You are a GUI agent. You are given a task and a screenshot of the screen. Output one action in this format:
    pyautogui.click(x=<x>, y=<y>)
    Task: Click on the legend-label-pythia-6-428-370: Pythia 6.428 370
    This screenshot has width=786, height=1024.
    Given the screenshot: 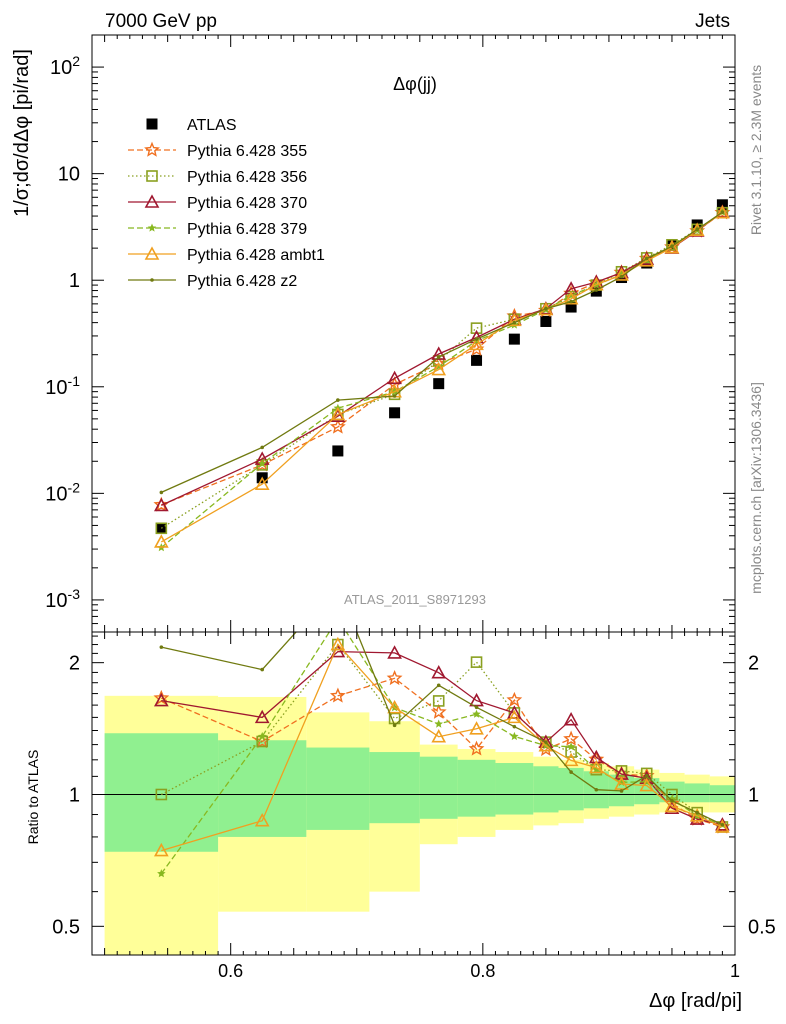 What is the action you would take?
    pyautogui.click(x=247, y=203)
    